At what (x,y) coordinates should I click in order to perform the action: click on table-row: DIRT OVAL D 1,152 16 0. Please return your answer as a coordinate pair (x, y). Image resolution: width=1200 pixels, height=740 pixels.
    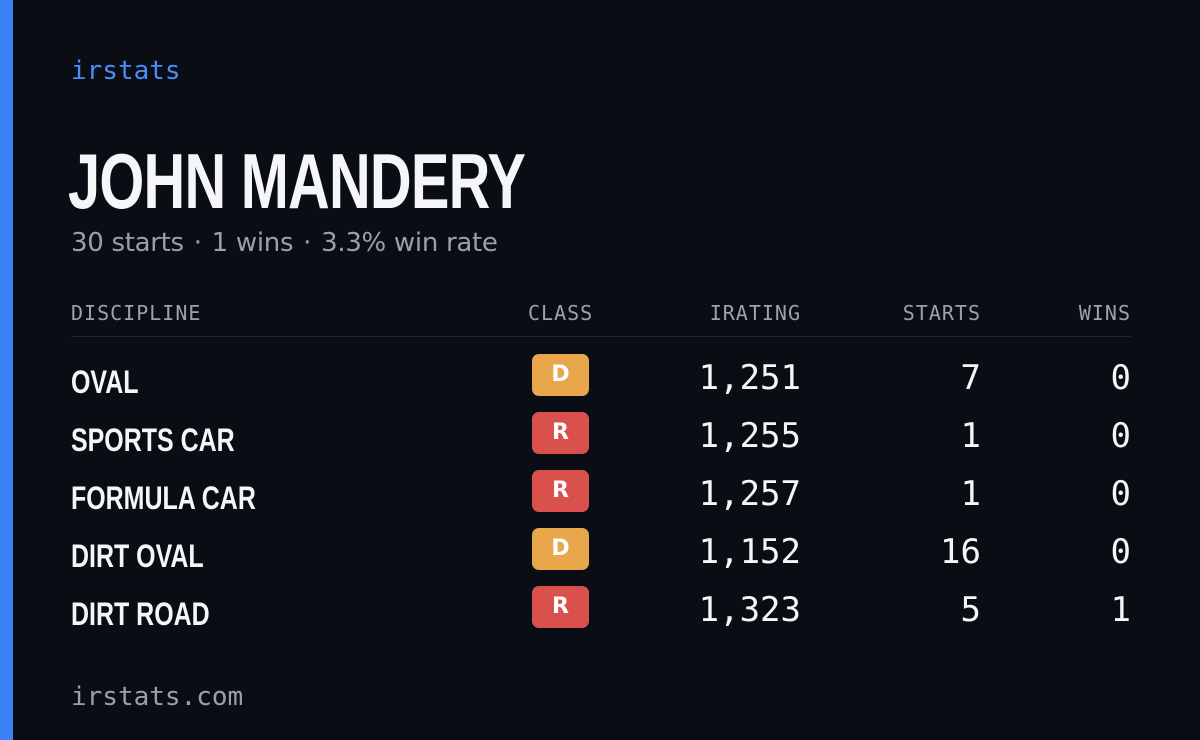
    Looking at the image, I should click on (601, 557).